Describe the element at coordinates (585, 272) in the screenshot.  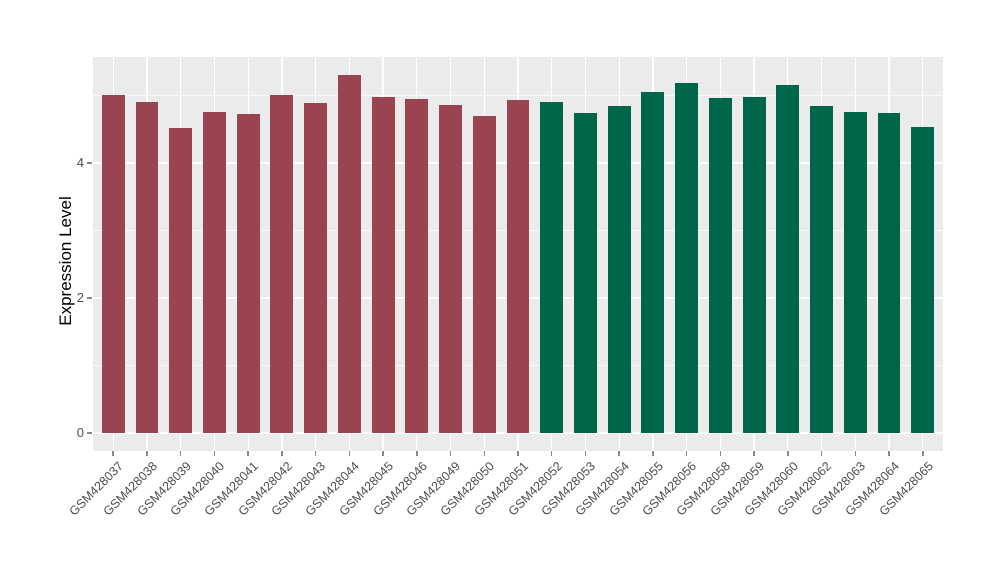
I see `bar-GSM428053` at that location.